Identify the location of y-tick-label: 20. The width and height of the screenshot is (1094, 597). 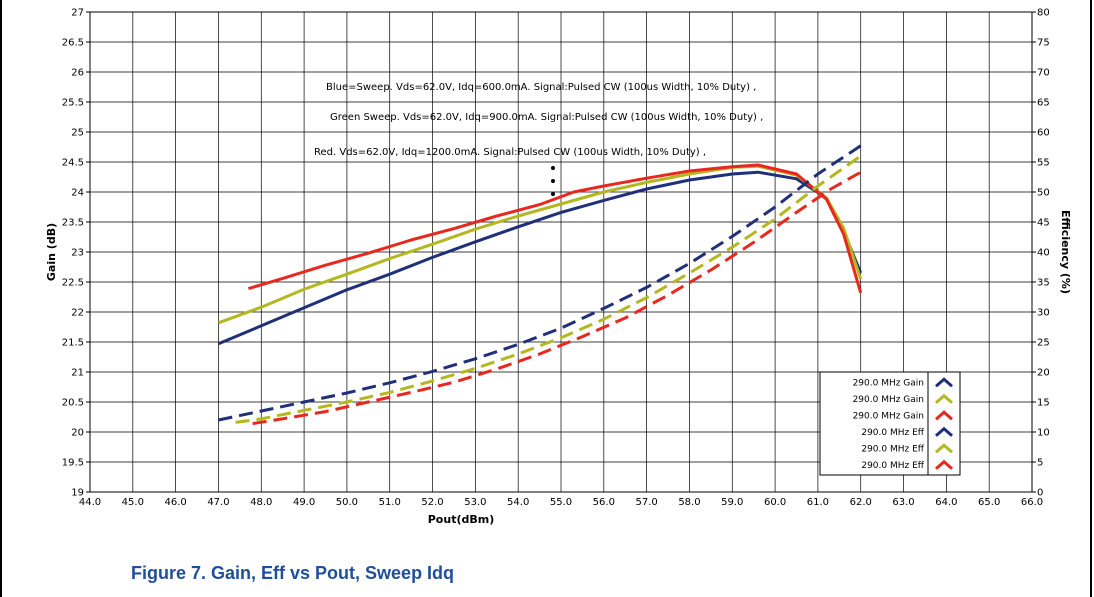
(77, 433).